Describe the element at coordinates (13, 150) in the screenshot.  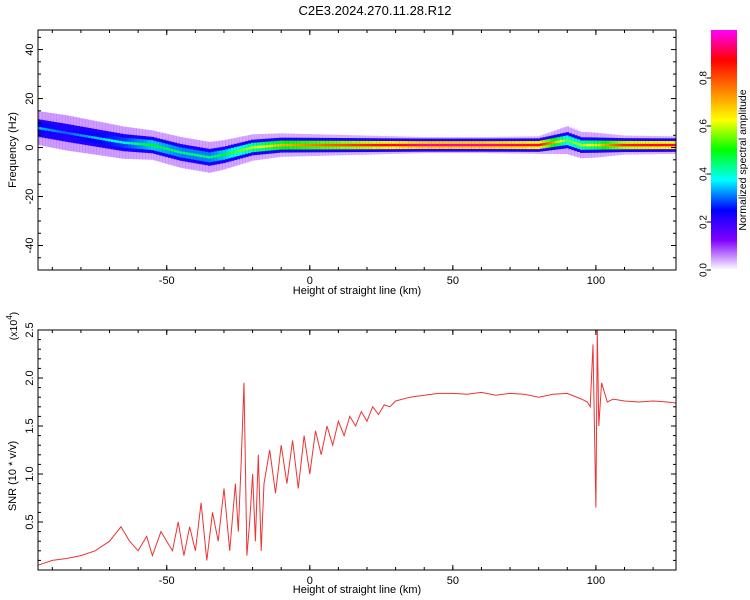
I see `y-axis-label: Frequency (Hz)` at that location.